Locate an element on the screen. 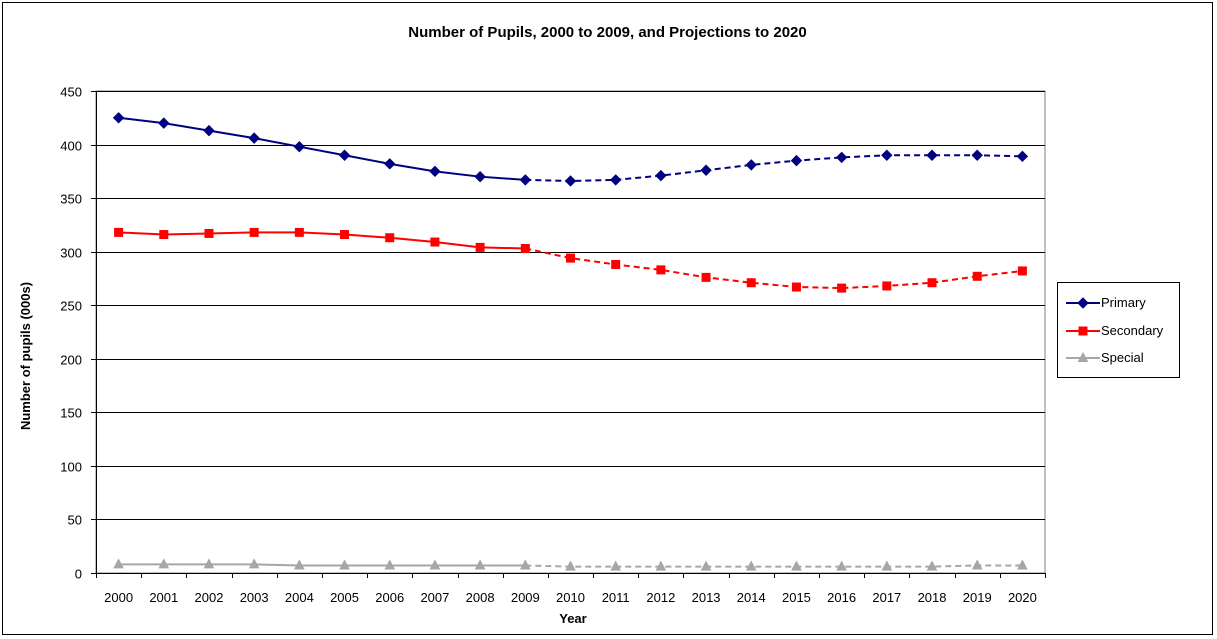 This screenshot has height=639, width=1217. x-tick-label: 2004 is located at coordinates (299, 597).